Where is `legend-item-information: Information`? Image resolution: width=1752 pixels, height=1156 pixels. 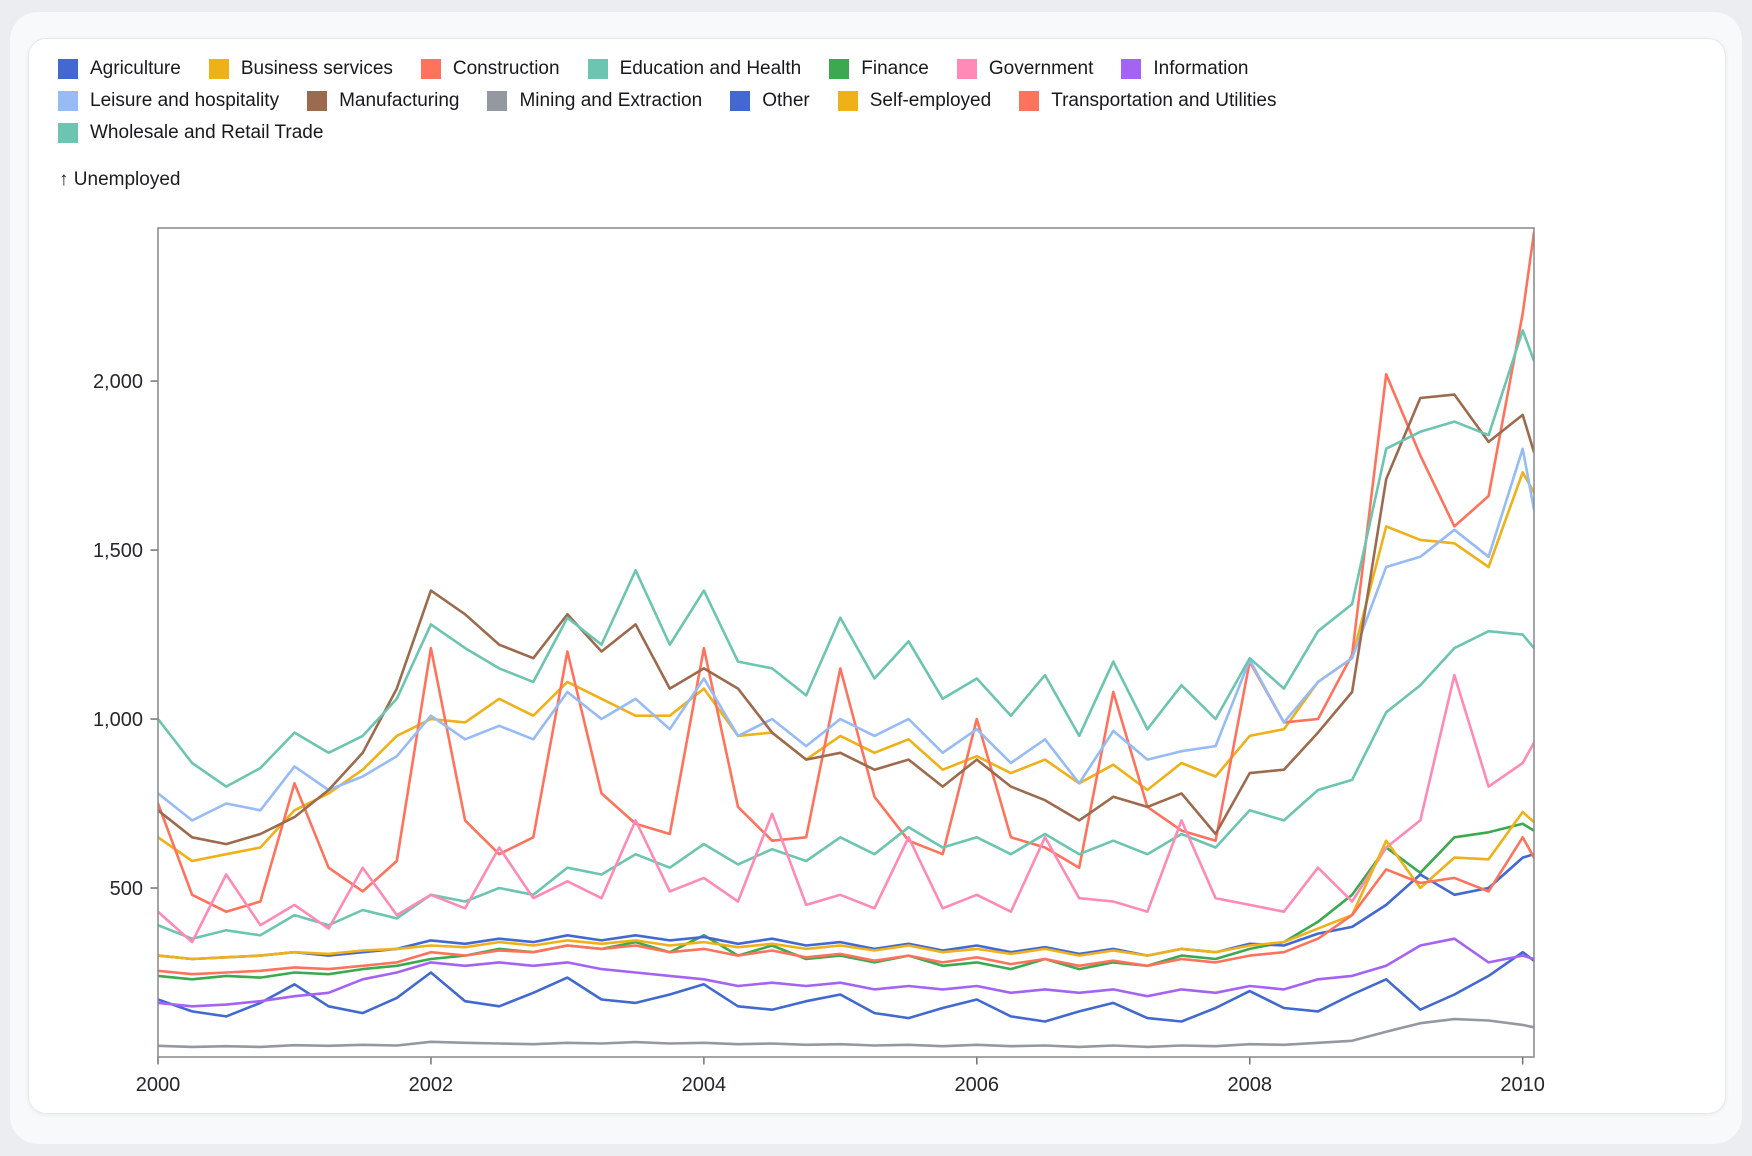 legend-item-information: Information is located at coordinates (1184, 69).